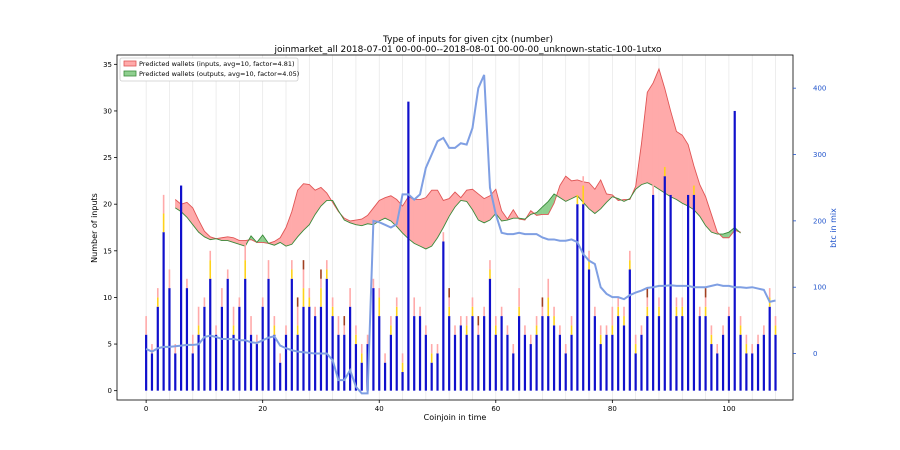 The width and height of the screenshot is (900, 450). What do you see at coordinates (495, 409) in the screenshot?
I see `x-tick-label: 60` at bounding box center [495, 409].